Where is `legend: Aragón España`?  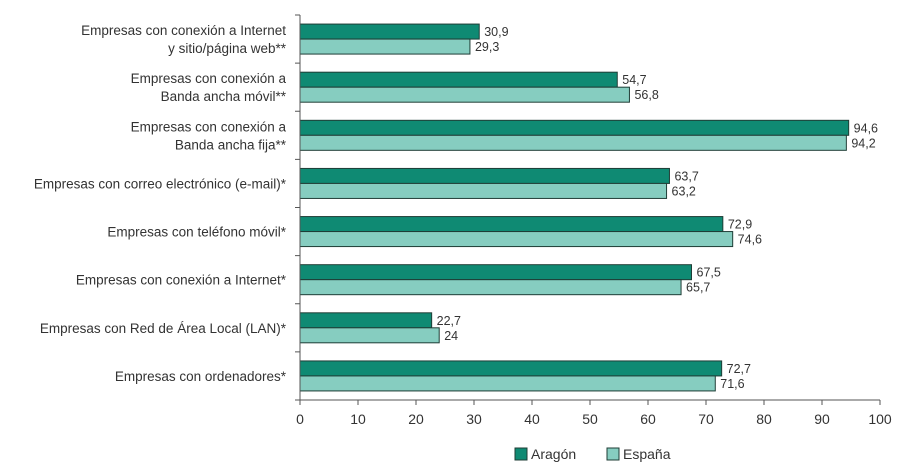 legend: Aragón España is located at coordinates (592, 454).